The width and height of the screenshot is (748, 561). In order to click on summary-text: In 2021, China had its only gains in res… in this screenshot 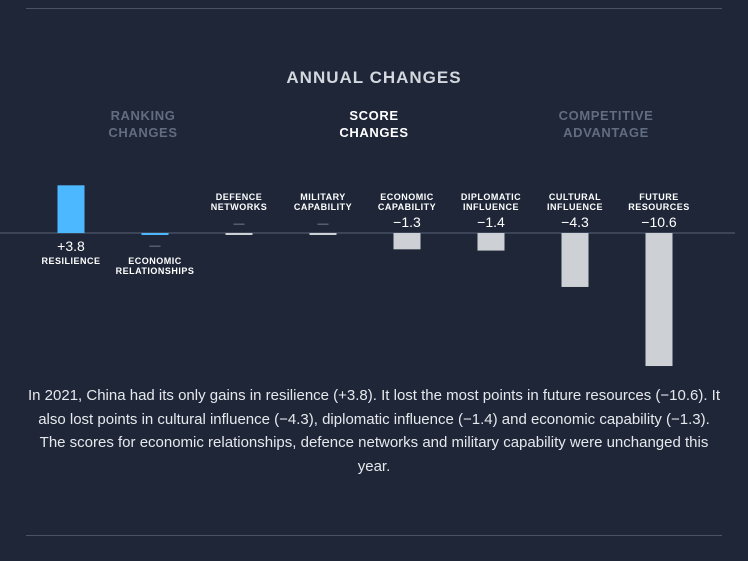, I will do `click(374, 431)`.